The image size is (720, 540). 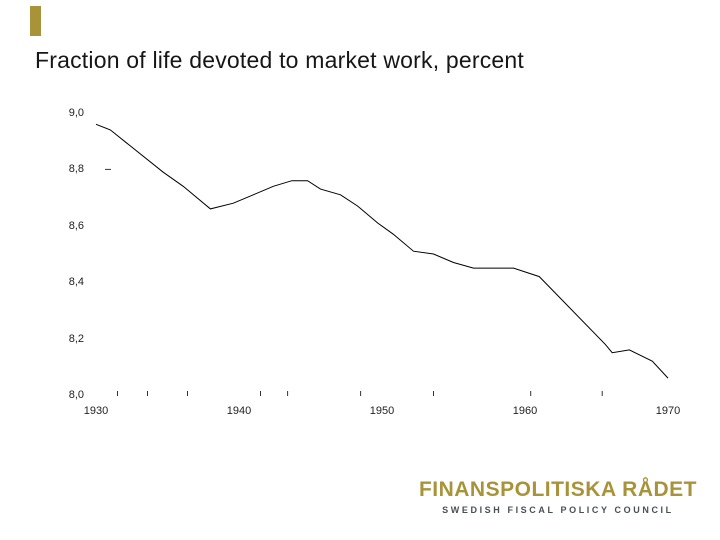 I want to click on y-axis-label: 8,0, so click(x=76, y=395).